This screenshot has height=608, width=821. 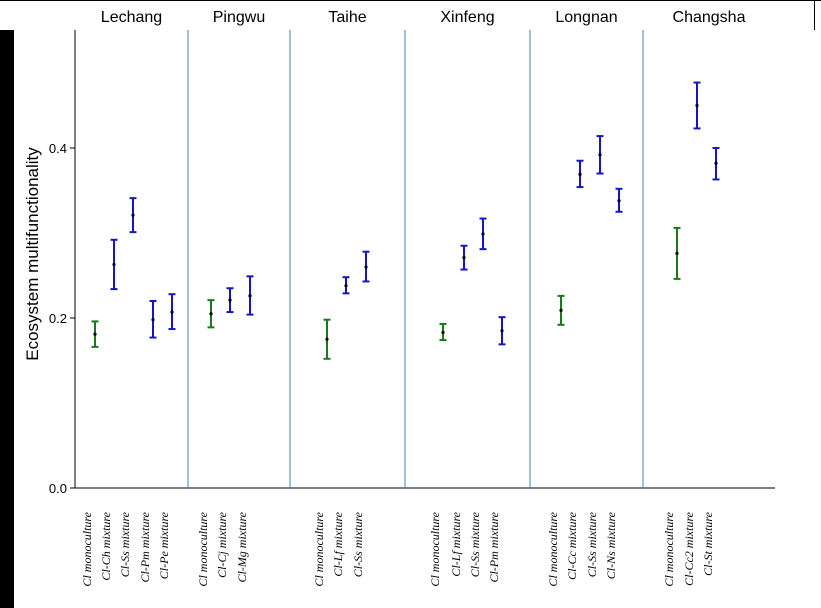 I want to click on y-axis-label: Ecosystem multifunctionality, so click(x=32, y=254).